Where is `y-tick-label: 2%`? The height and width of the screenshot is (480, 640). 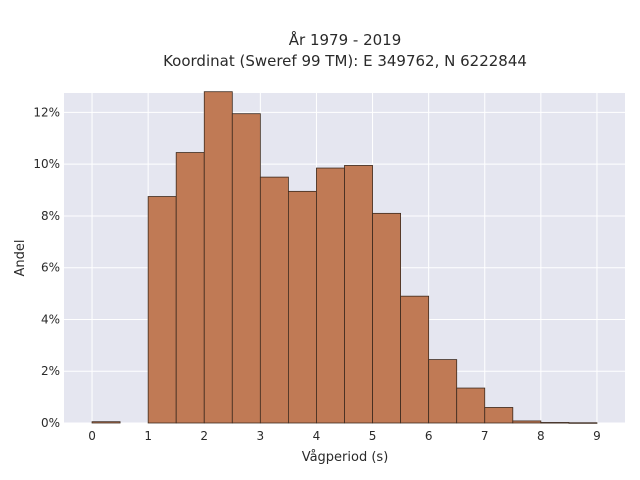 y-tick-label: 2% is located at coordinates (50, 371).